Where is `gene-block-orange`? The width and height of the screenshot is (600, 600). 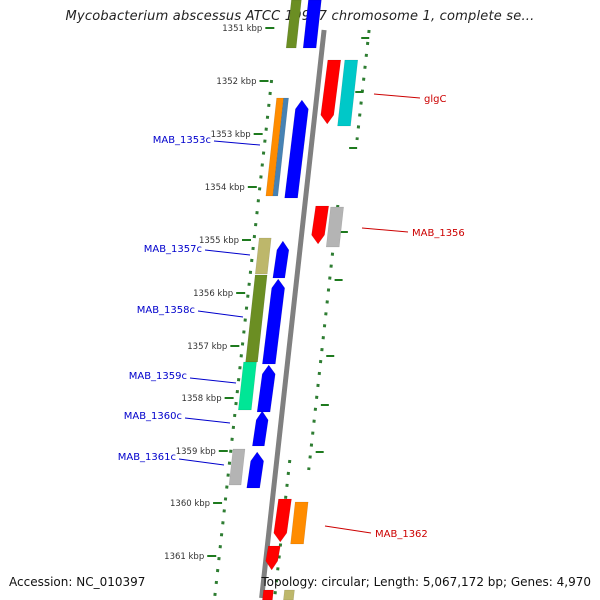 gene-block-orange is located at coordinates (299, 523).